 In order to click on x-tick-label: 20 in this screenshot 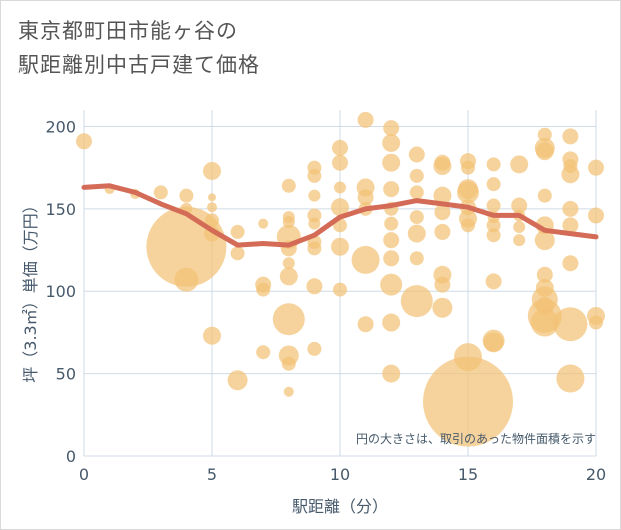, I will do `click(596, 474)`.